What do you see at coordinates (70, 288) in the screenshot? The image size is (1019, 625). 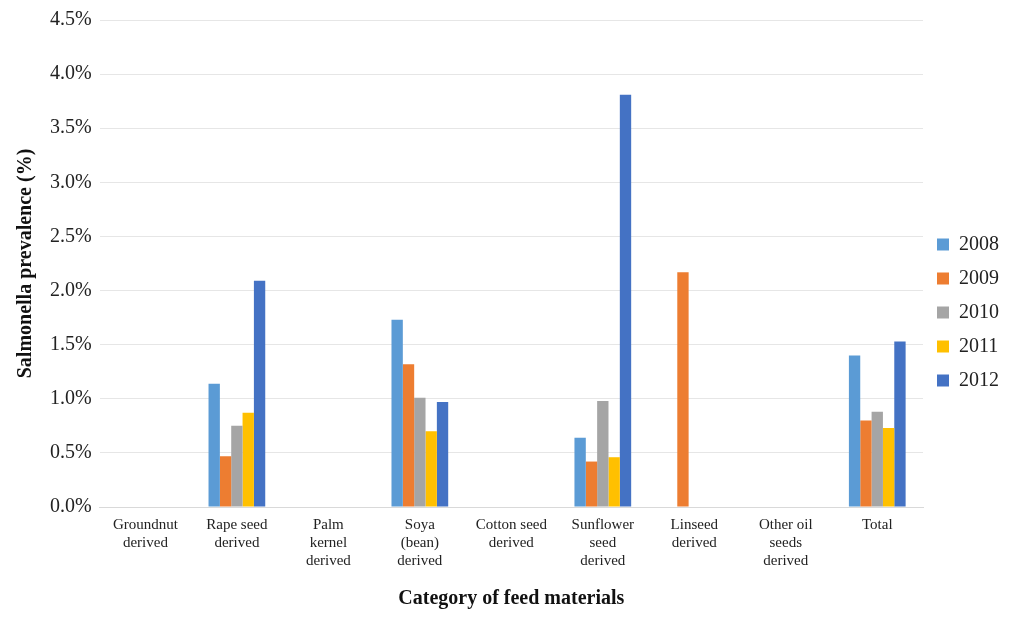 I see `y-tick-label: 2.0%` at bounding box center [70, 288].